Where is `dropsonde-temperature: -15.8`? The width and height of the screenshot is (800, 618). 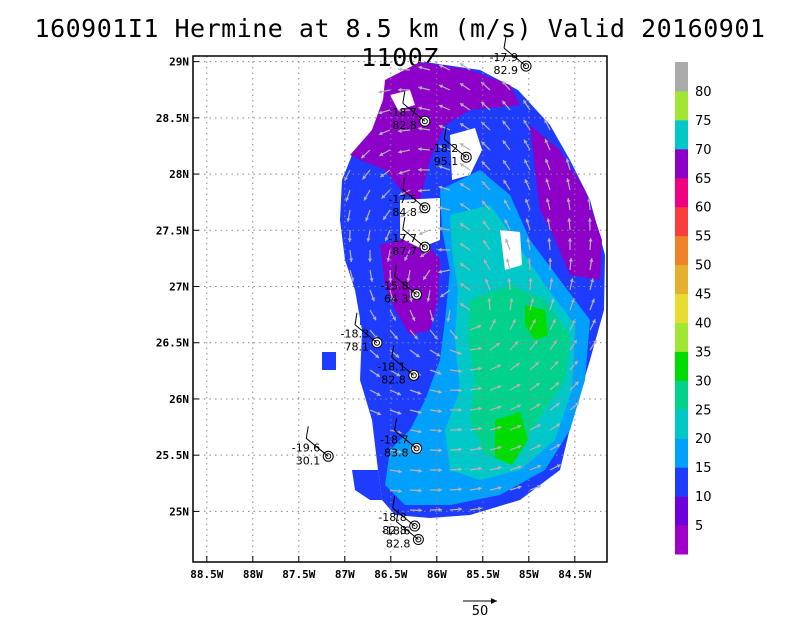 dropsonde-temperature: -15.8 is located at coordinates (394, 285).